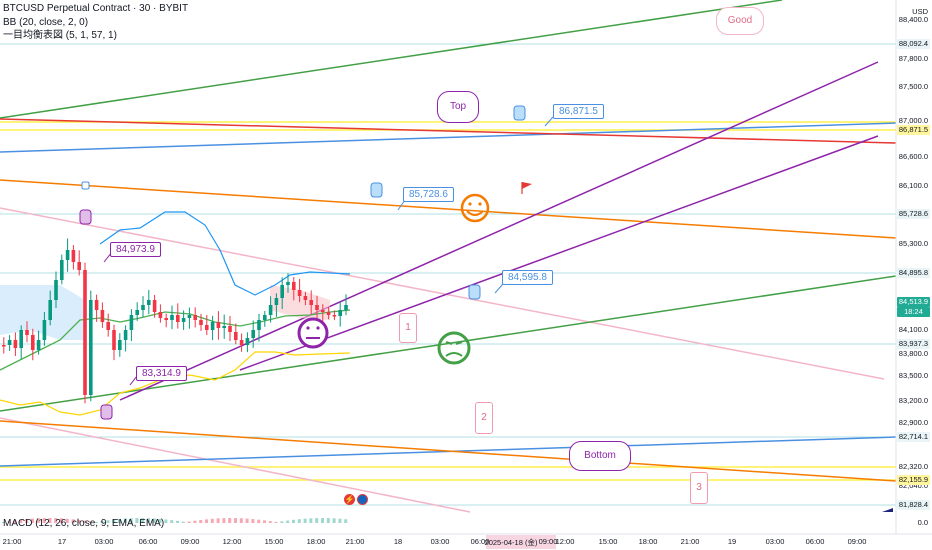 This screenshot has width=932, height=550. I want to click on price-tag: 82,714.1, so click(913, 437).